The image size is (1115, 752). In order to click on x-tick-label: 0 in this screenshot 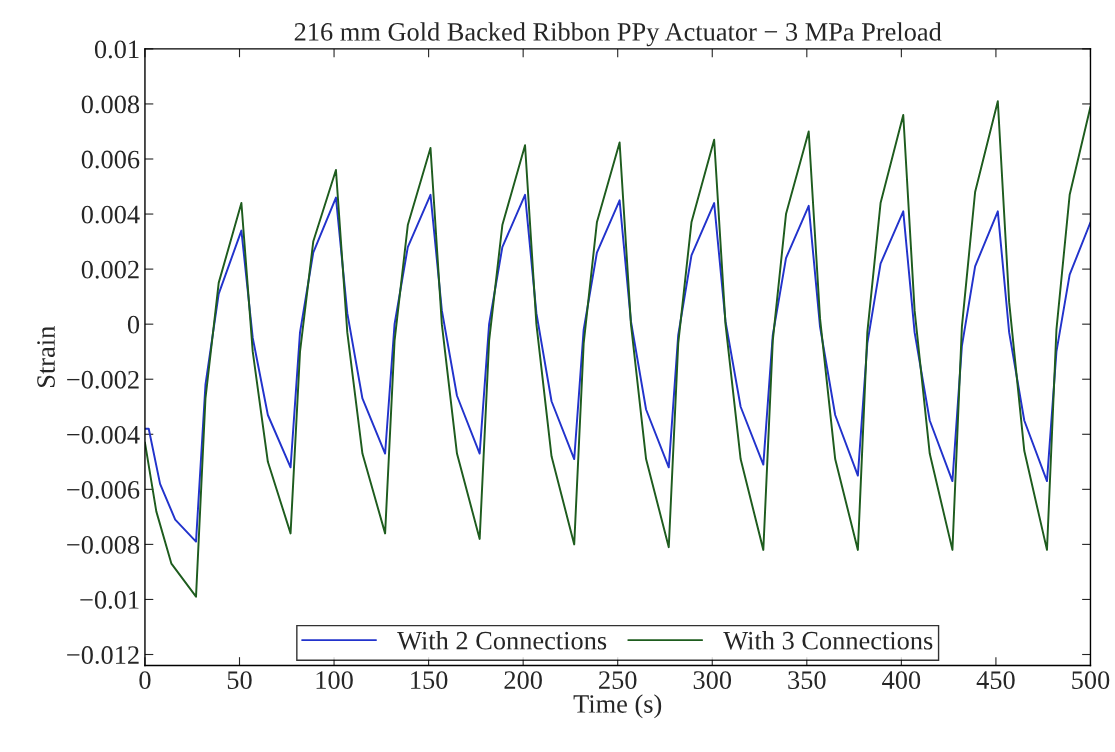, I will do `click(145, 680)`.